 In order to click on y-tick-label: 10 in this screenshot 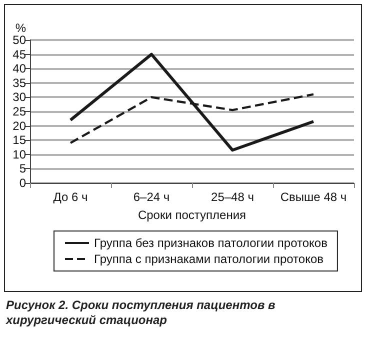, I will do `click(19, 154)`.